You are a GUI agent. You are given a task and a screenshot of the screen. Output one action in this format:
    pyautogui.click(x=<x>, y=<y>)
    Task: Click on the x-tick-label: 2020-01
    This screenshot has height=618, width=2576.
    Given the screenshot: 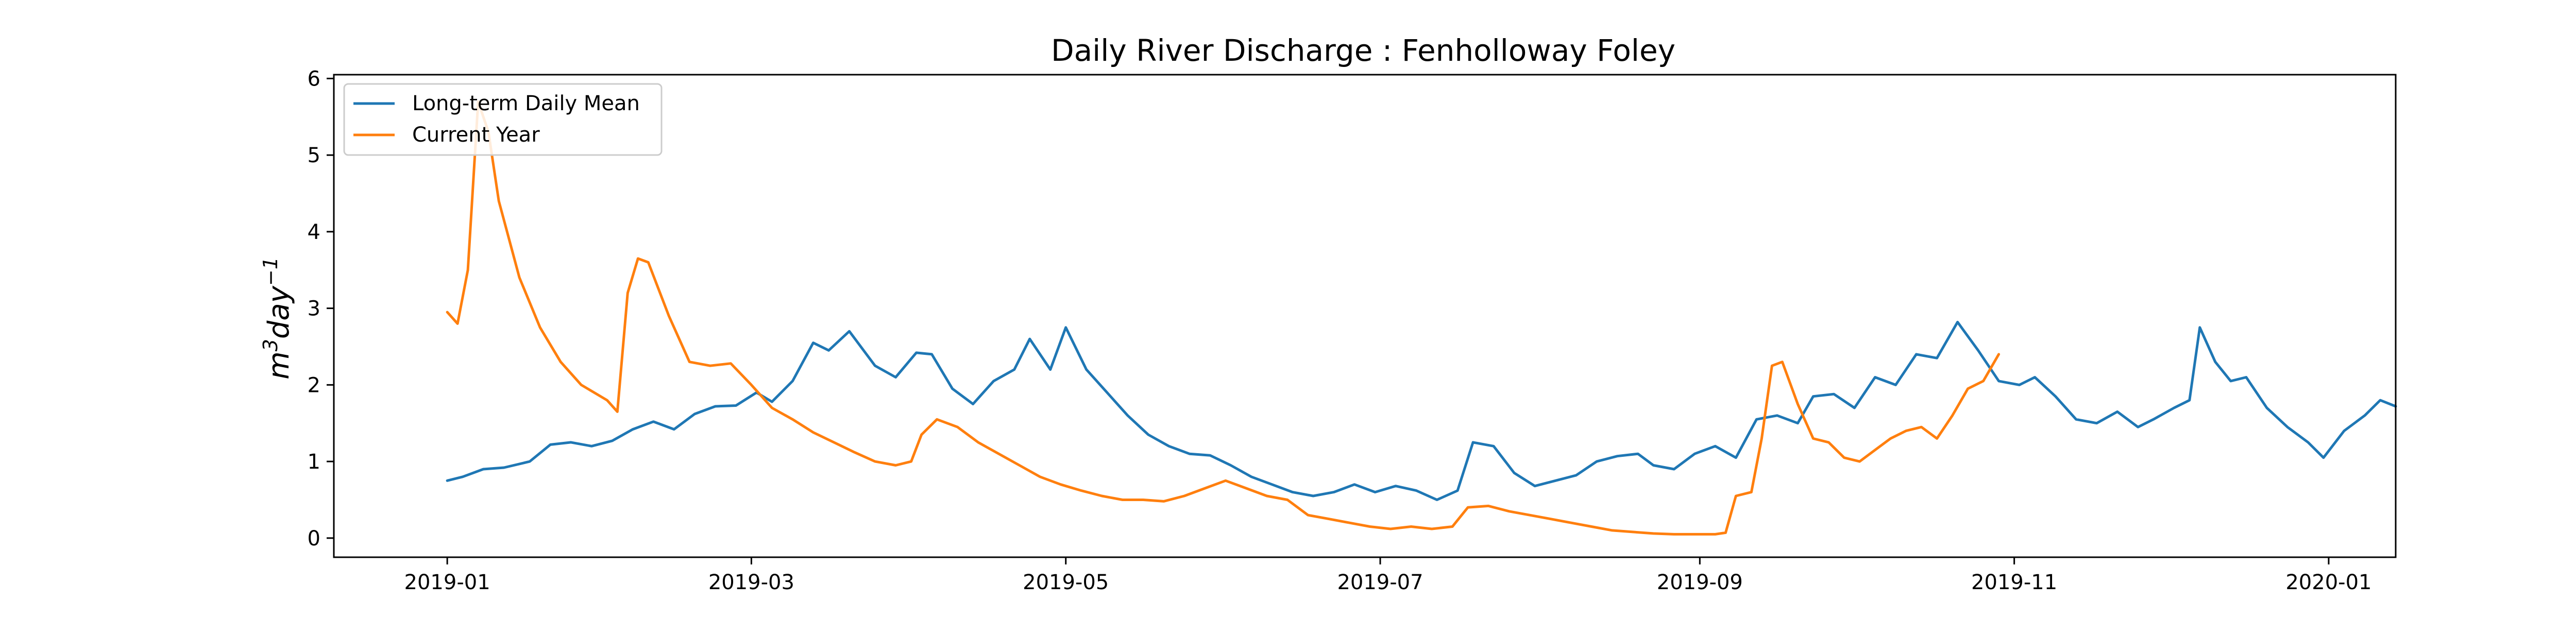 What is the action you would take?
    pyautogui.click(x=2328, y=582)
    